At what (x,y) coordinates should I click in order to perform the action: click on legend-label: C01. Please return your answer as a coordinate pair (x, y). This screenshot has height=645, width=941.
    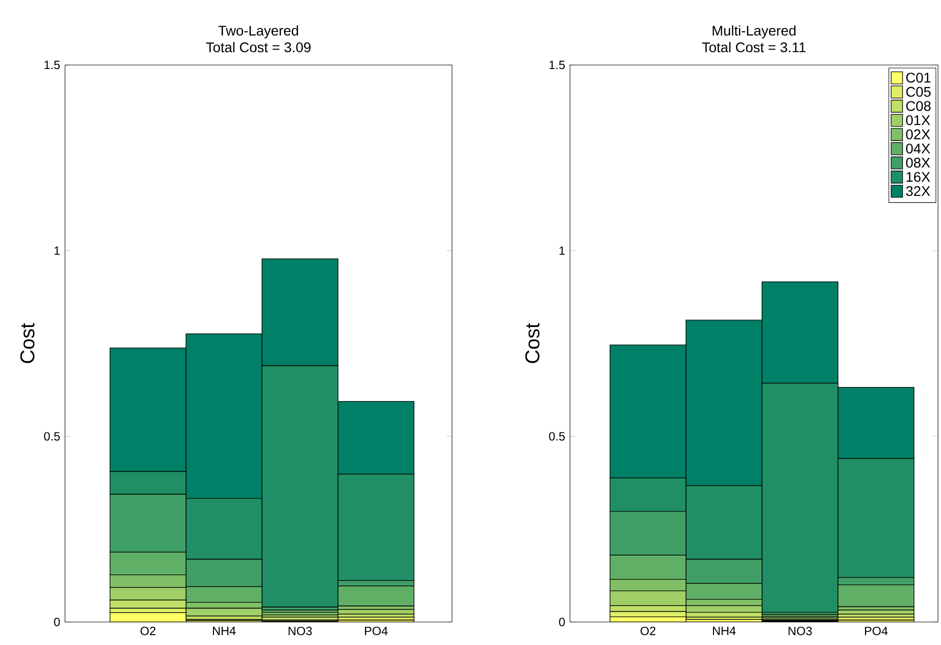
    Looking at the image, I should click on (918, 77).